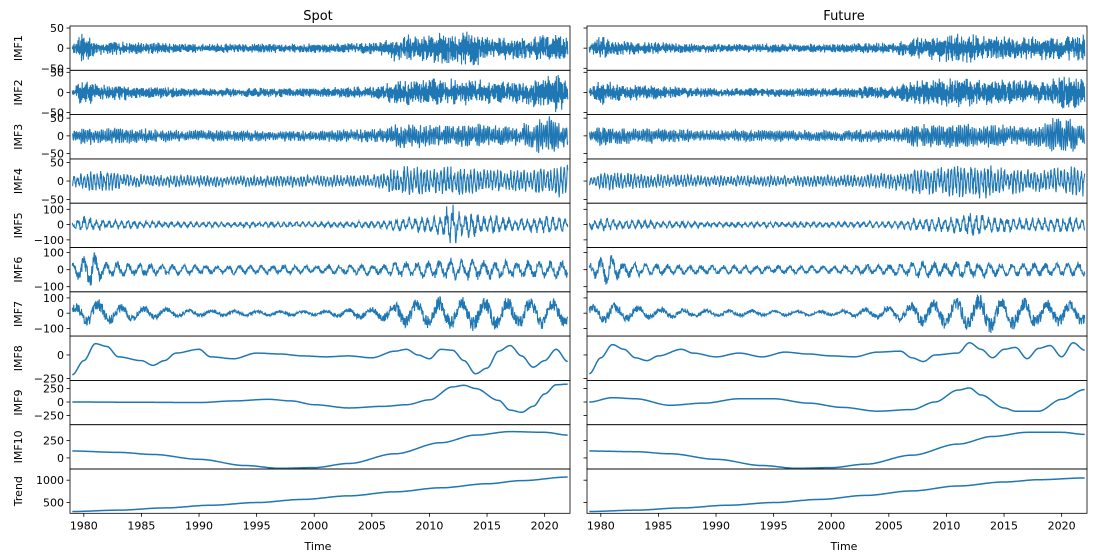 The height and width of the screenshot is (557, 1097). Describe the element at coordinates (60, 181) in the screenshot. I see `spot-imf4-ytick-label: 0` at that location.